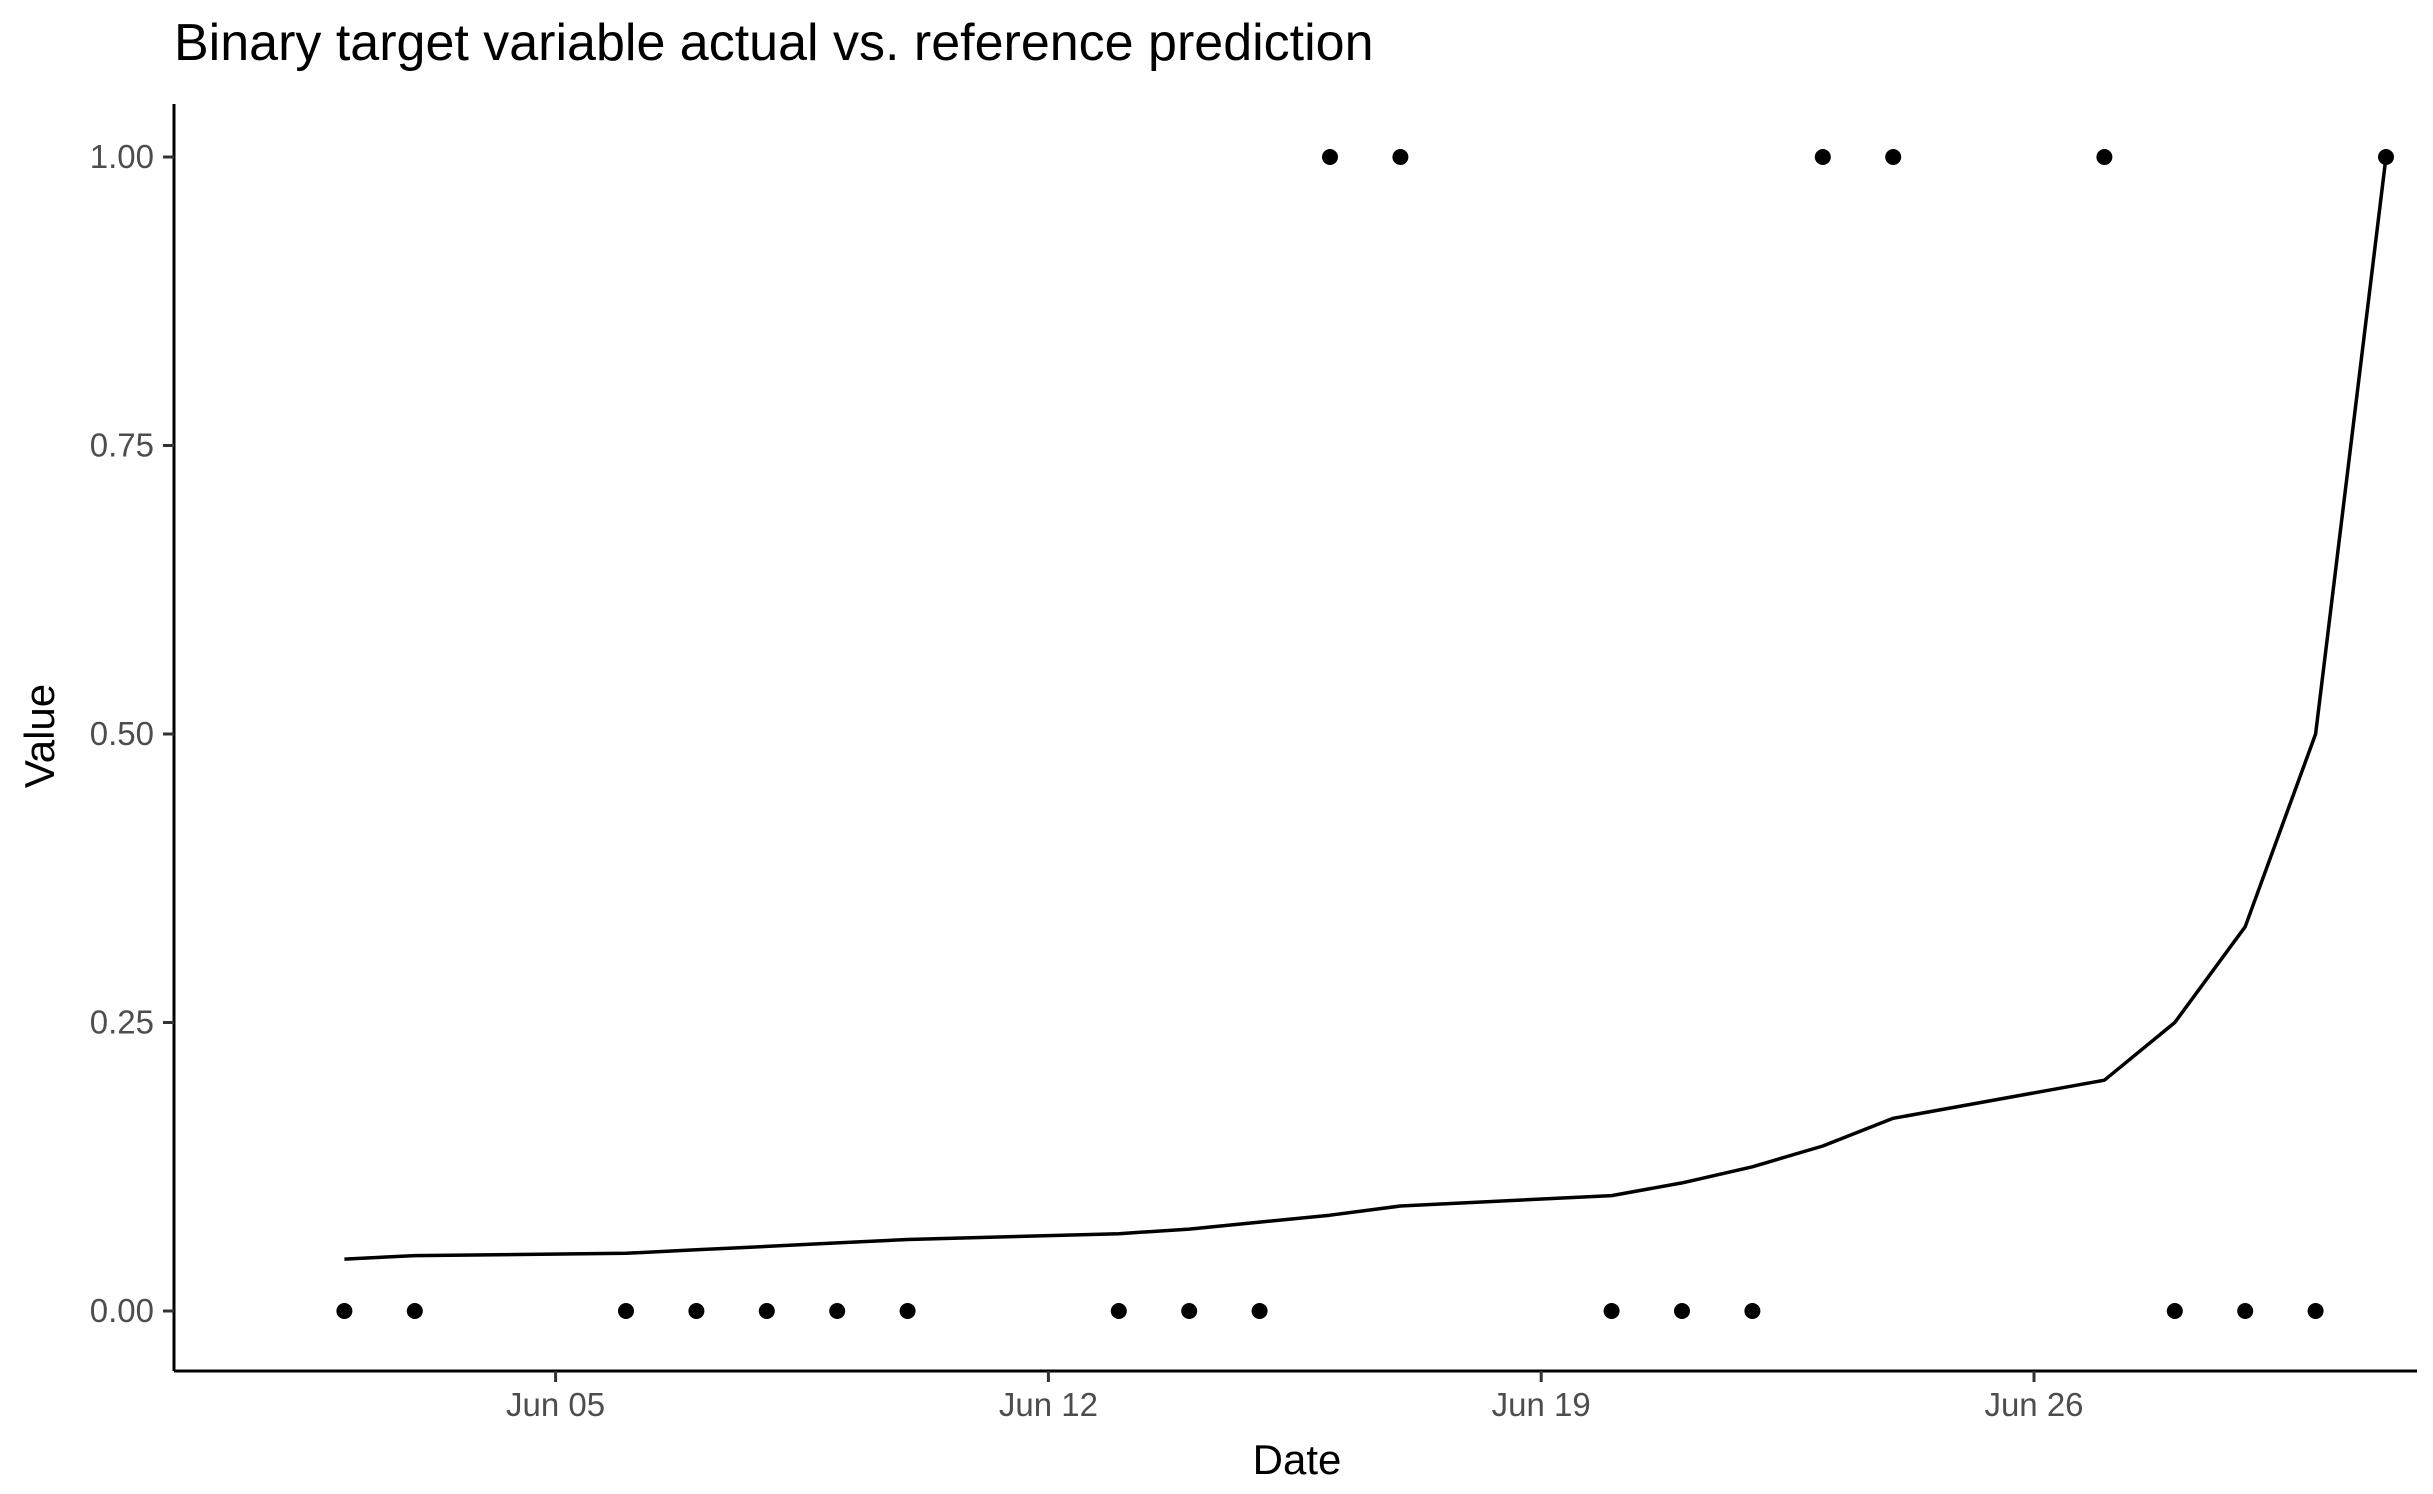  Describe the element at coordinates (1297, 1459) in the screenshot. I see `x-axis-title: Date` at that location.